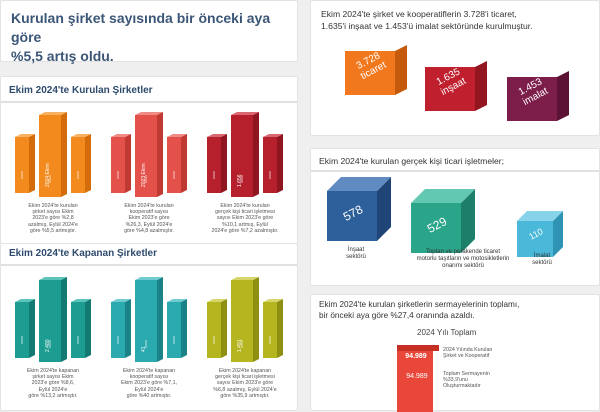 The image size is (600, 412). I want to click on kurulan-group-2-bar-1-front, so click(118, 165).